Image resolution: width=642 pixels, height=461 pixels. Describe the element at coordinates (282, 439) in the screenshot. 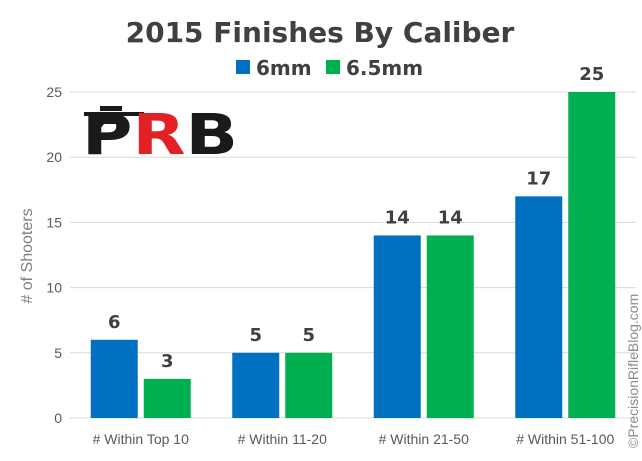

I see `category-label: # Within 11-20` at that location.